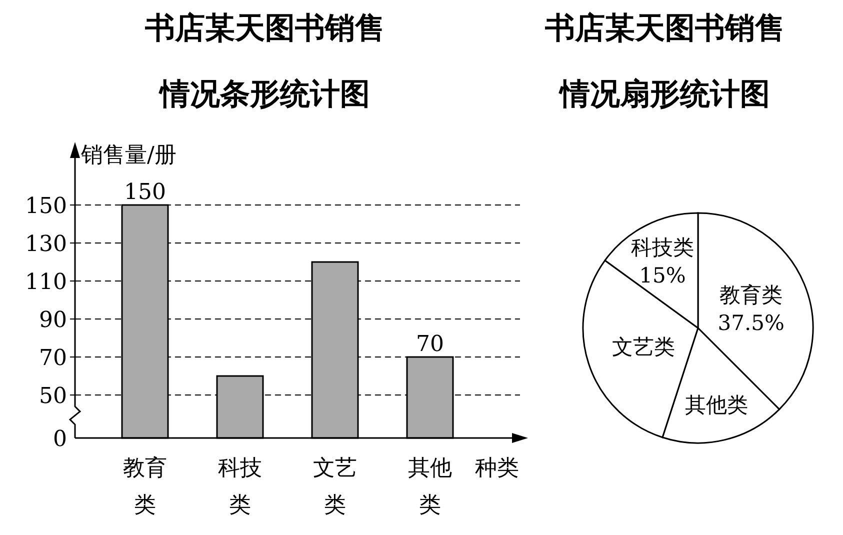 This screenshot has width=843, height=535. I want to click on slice-label: 教育类, so click(751, 294).